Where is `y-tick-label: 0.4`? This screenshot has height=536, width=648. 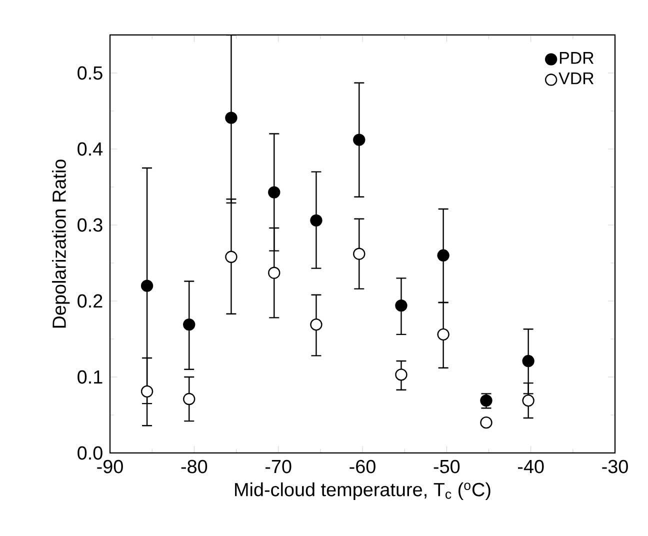
y-tick-label: 0.4 is located at coordinates (90, 149).